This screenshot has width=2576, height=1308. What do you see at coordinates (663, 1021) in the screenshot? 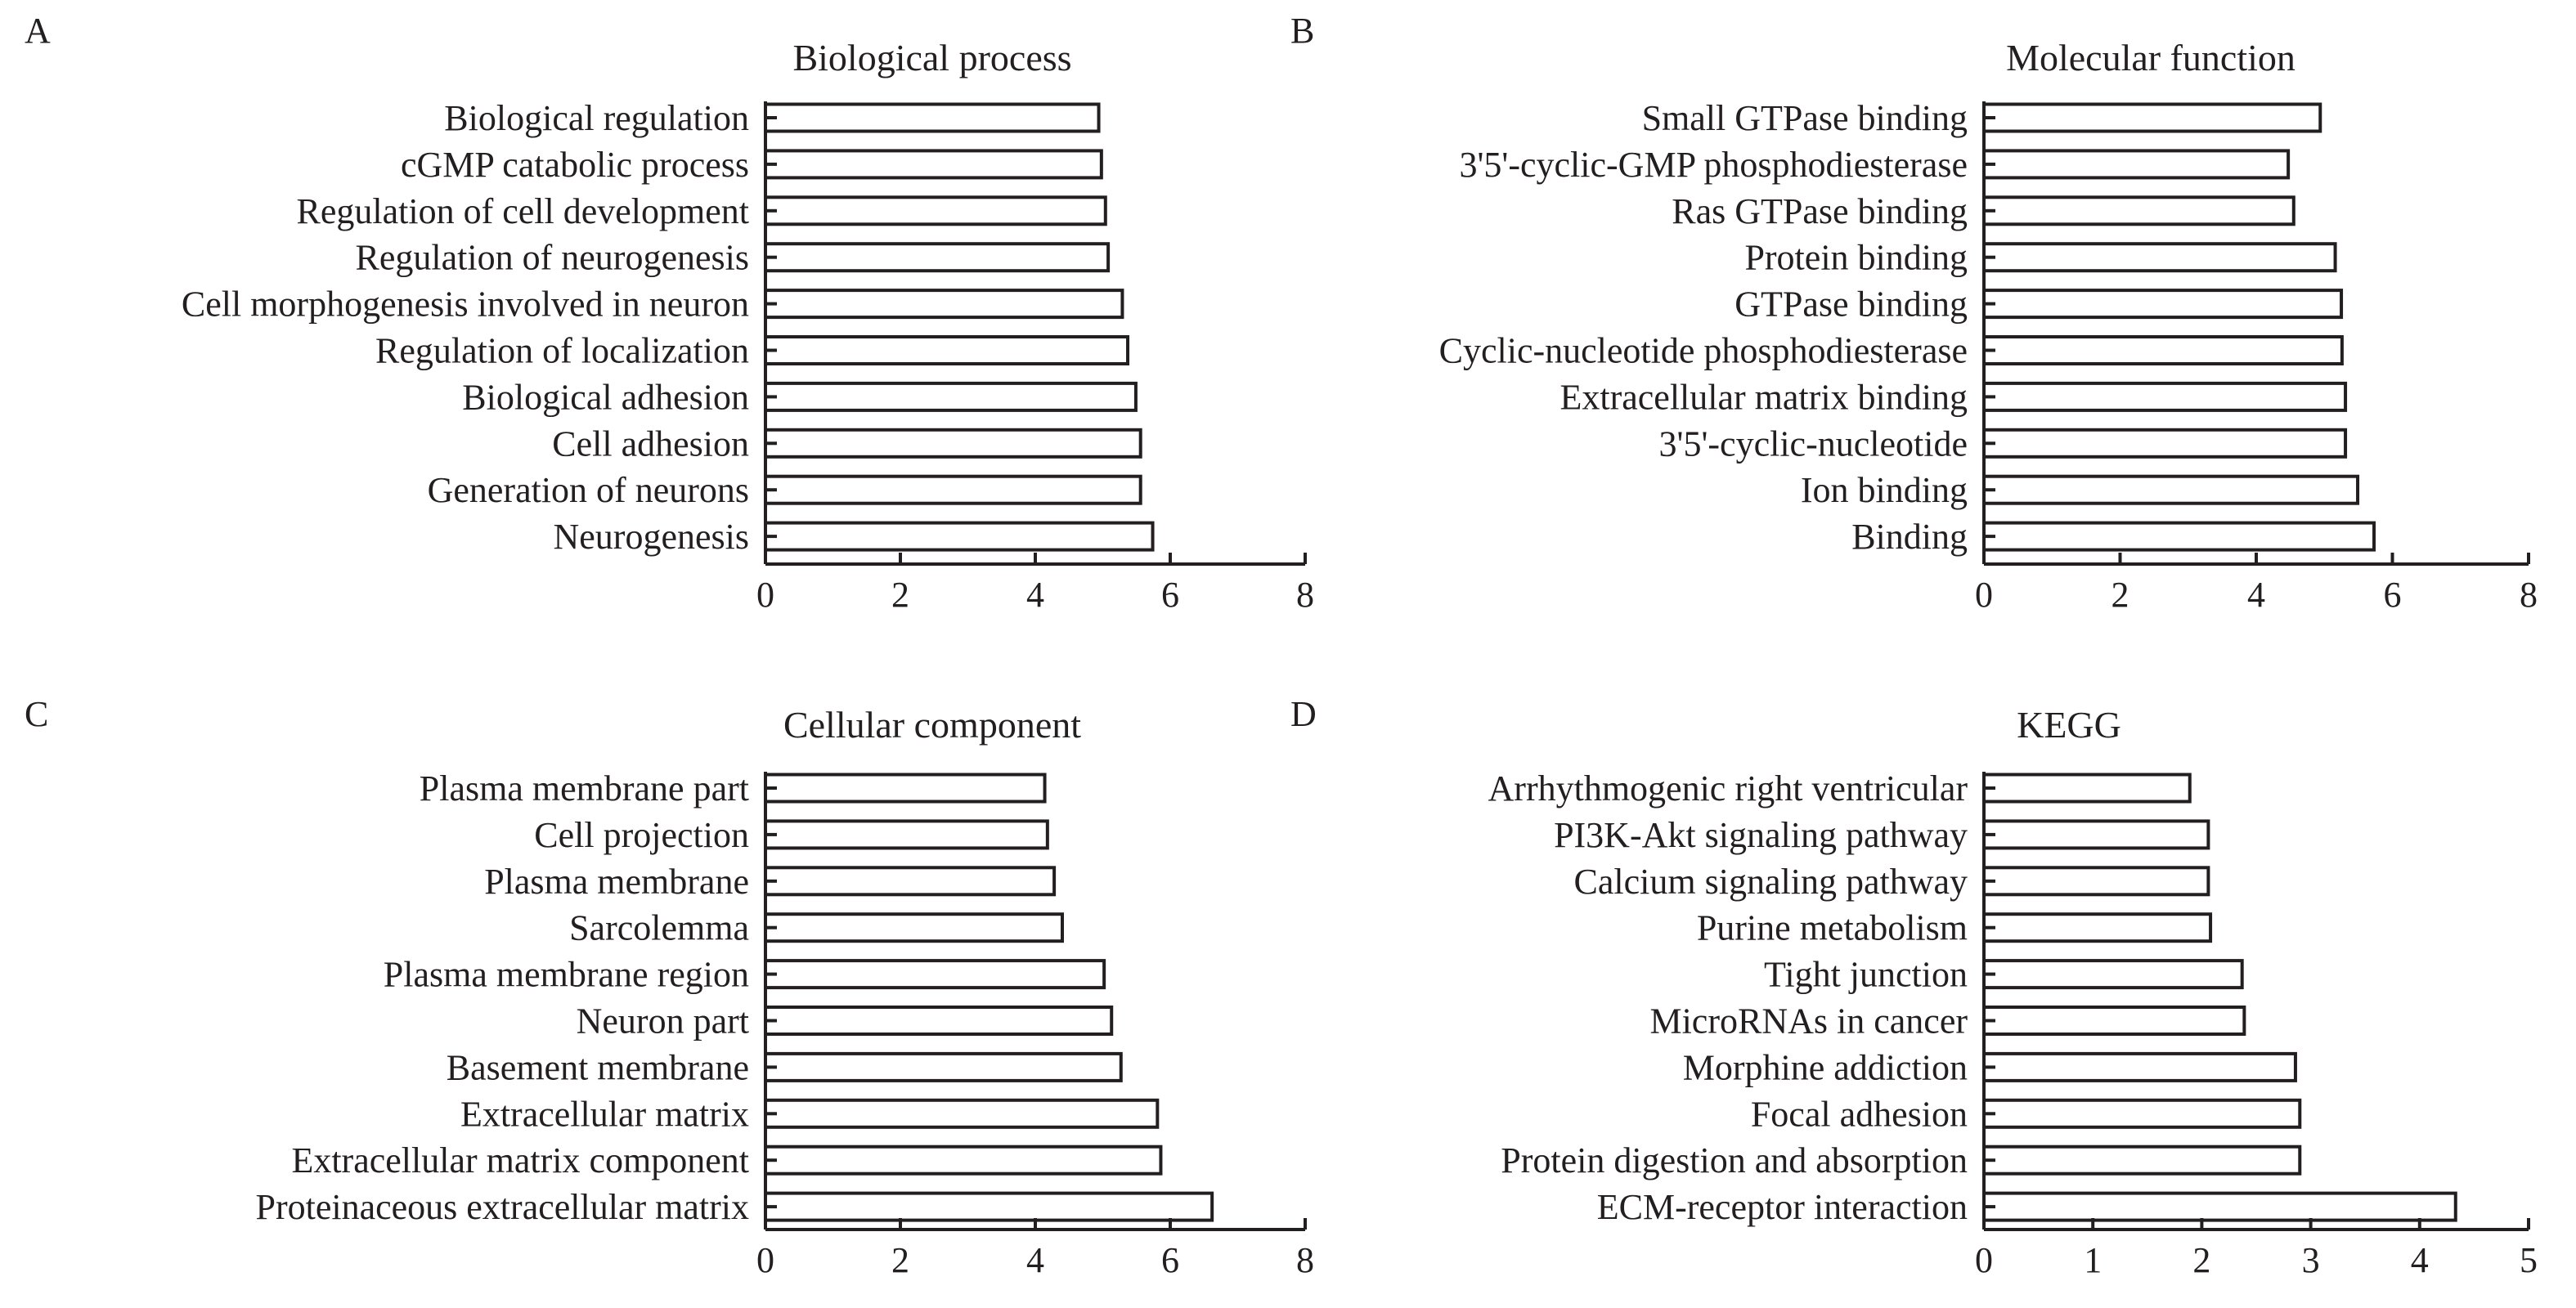
I see `category-label: Neuron part` at bounding box center [663, 1021].